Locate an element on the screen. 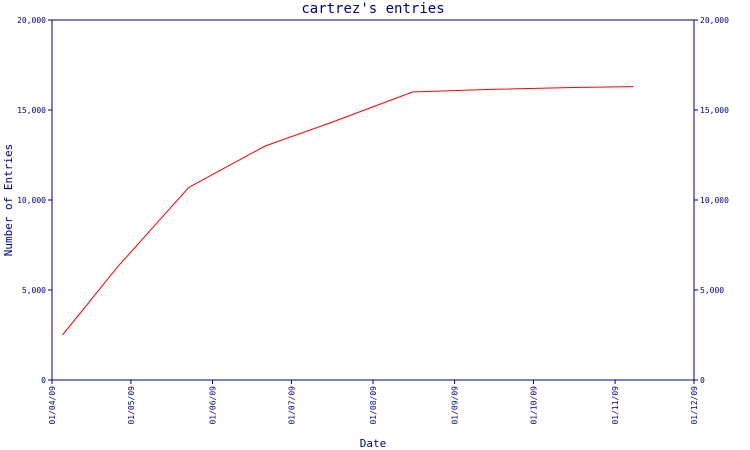 The height and width of the screenshot is (450, 750). y-axis-label: Number of Entries is located at coordinates (8, 200).